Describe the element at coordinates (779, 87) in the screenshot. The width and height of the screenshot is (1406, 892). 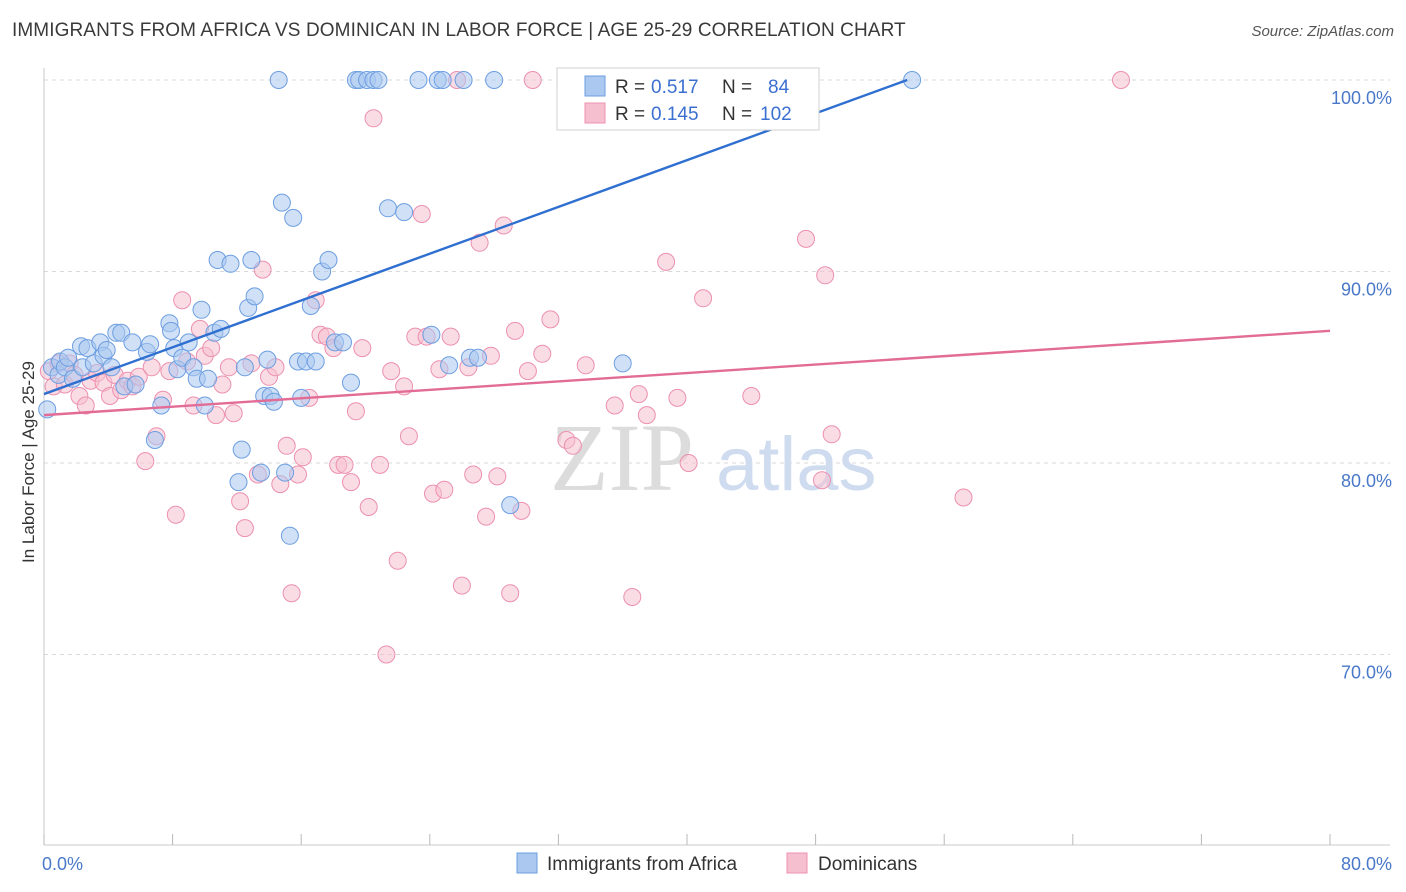
I see `legend-n-value-blue: 84` at that location.